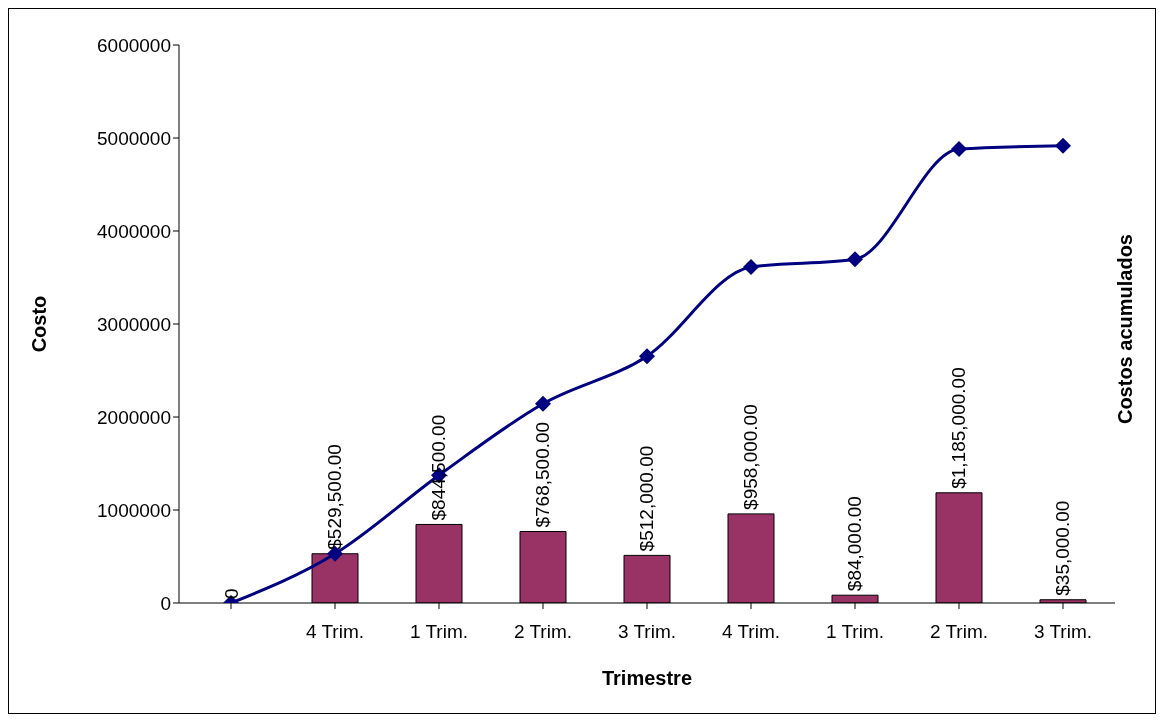 The width and height of the screenshot is (1164, 722). What do you see at coordinates (751, 457) in the screenshot?
I see `data-label: $958,000.00` at bounding box center [751, 457].